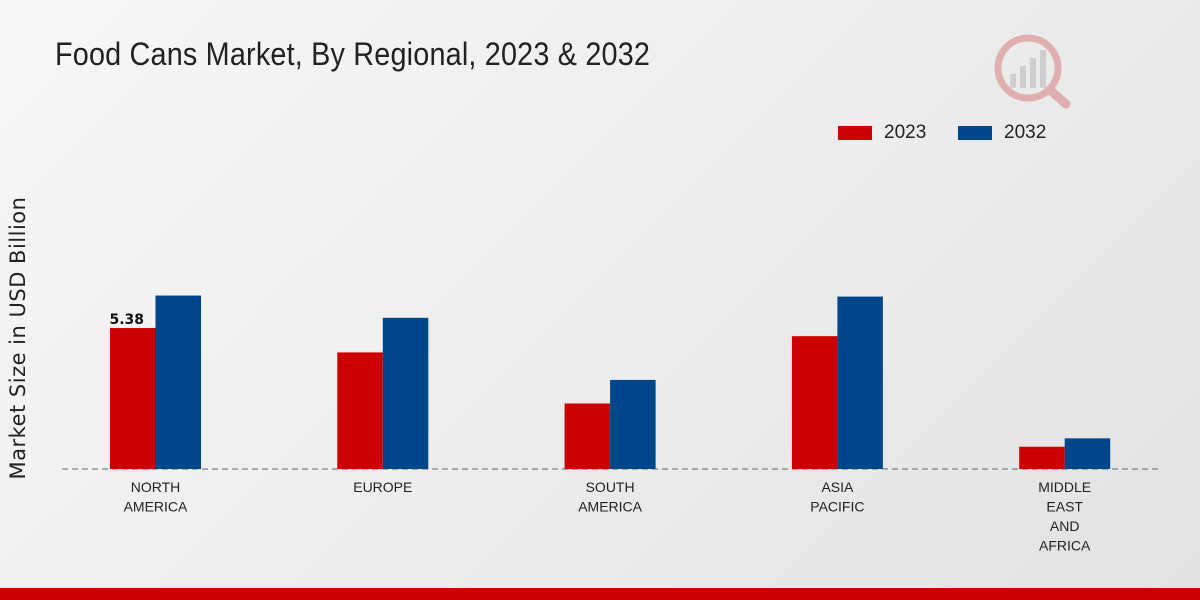 The width and height of the screenshot is (1200, 600). What do you see at coordinates (126, 320) in the screenshot?
I see `data-label: 5.38` at bounding box center [126, 320].